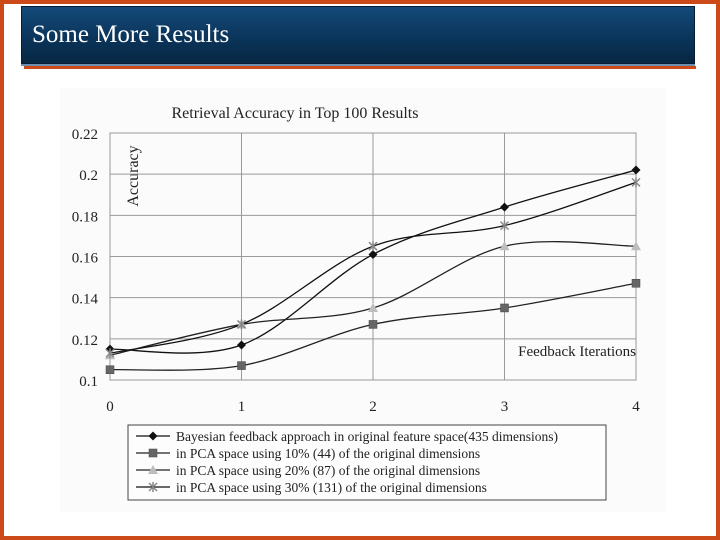 The height and width of the screenshot is (540, 720). I want to click on x-tick-label: 4, so click(636, 407).